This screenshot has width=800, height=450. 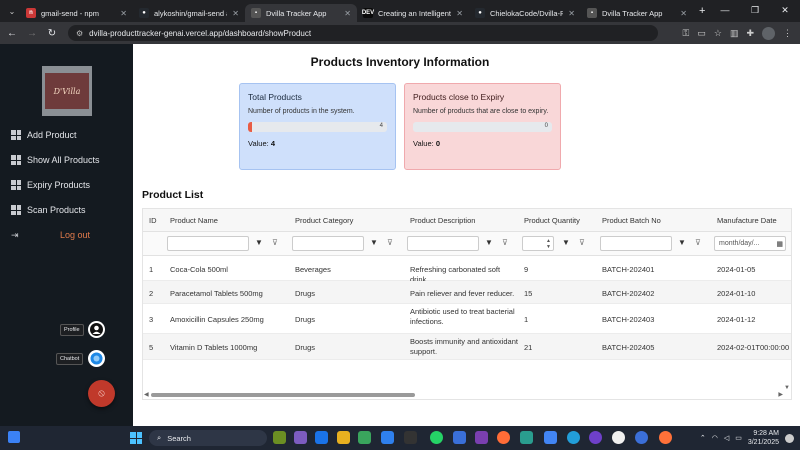 What do you see at coordinates (436, 437) in the screenshot?
I see `whatsapp-icon` at bounding box center [436, 437].